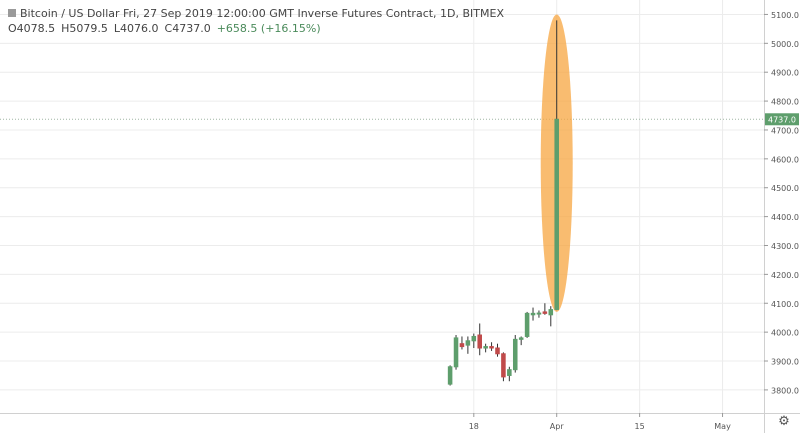 Image resolution: width=800 pixels, height=437 pixels. I want to click on x-tick-label: 18, so click(474, 426).